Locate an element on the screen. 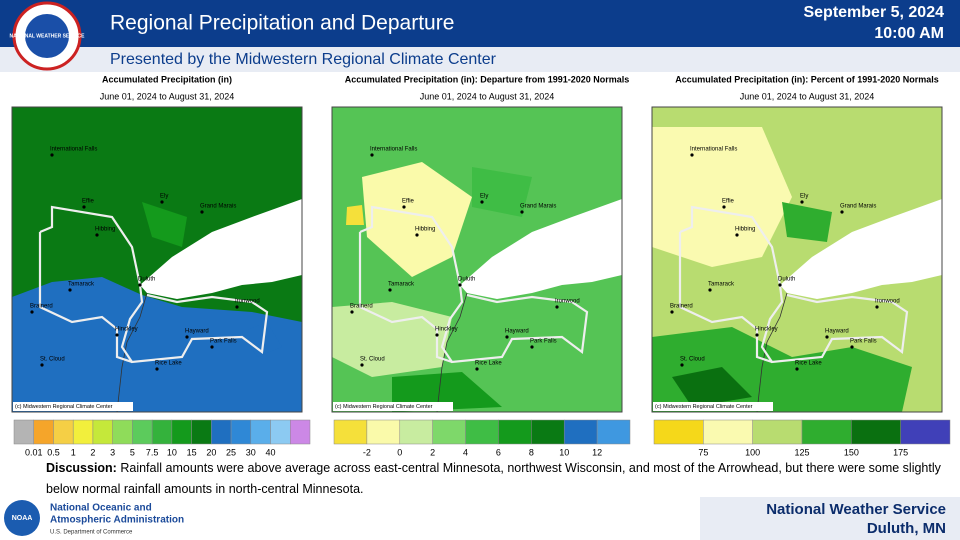  legend-label: 0.5 is located at coordinates (53, 452).